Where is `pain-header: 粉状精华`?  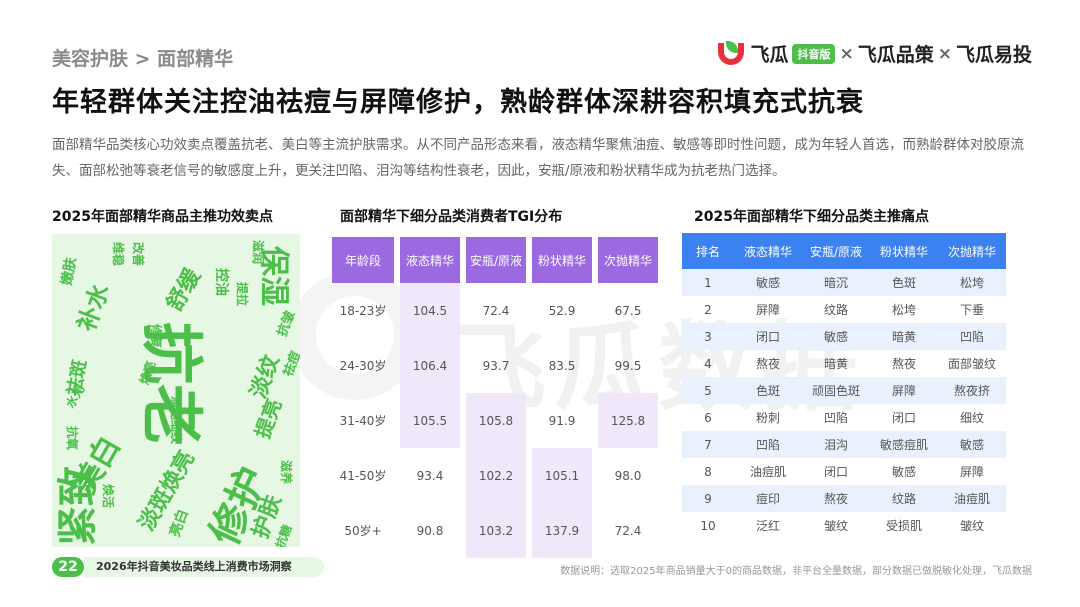 pain-header: 粉状精华 is located at coordinates (904, 251).